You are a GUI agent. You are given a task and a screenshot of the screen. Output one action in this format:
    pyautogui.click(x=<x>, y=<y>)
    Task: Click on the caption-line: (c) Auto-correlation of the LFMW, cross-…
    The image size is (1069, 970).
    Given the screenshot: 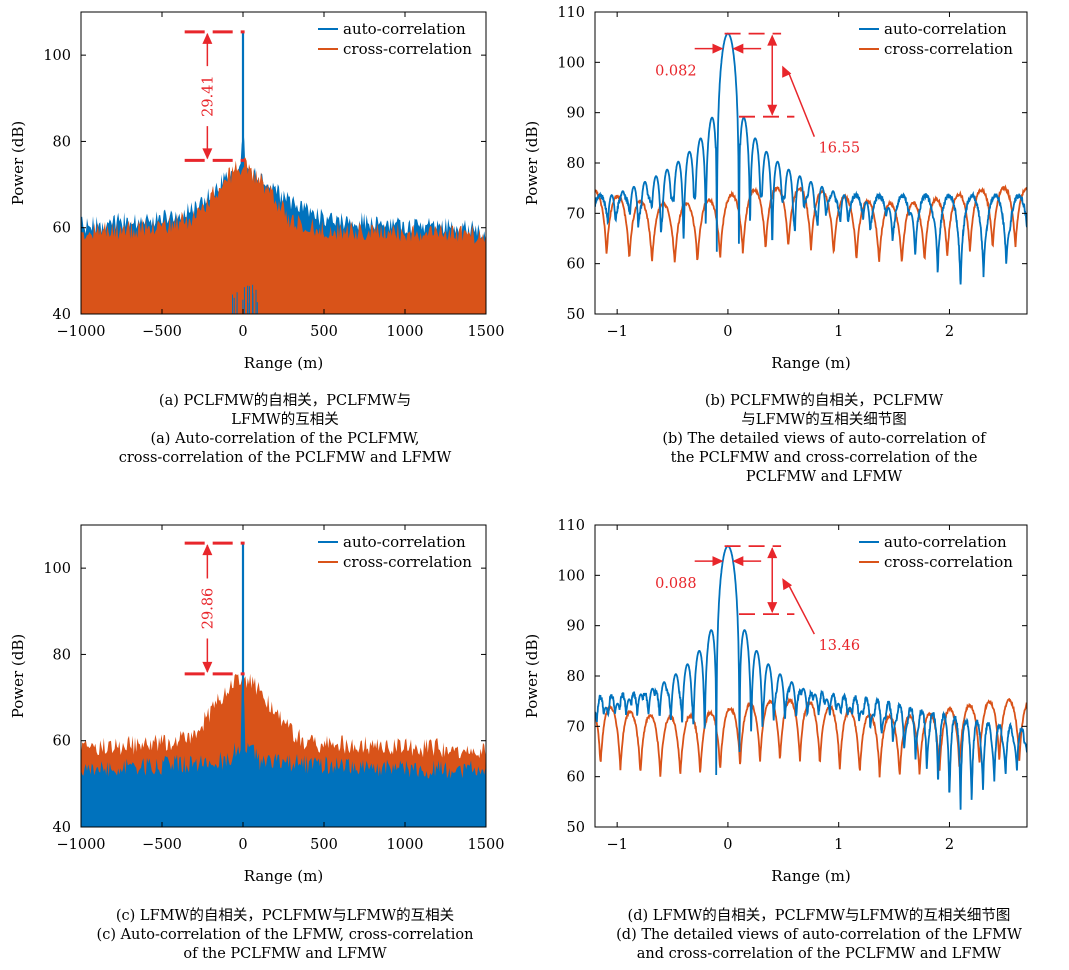 What is the action you would take?
    pyautogui.click(x=285, y=935)
    